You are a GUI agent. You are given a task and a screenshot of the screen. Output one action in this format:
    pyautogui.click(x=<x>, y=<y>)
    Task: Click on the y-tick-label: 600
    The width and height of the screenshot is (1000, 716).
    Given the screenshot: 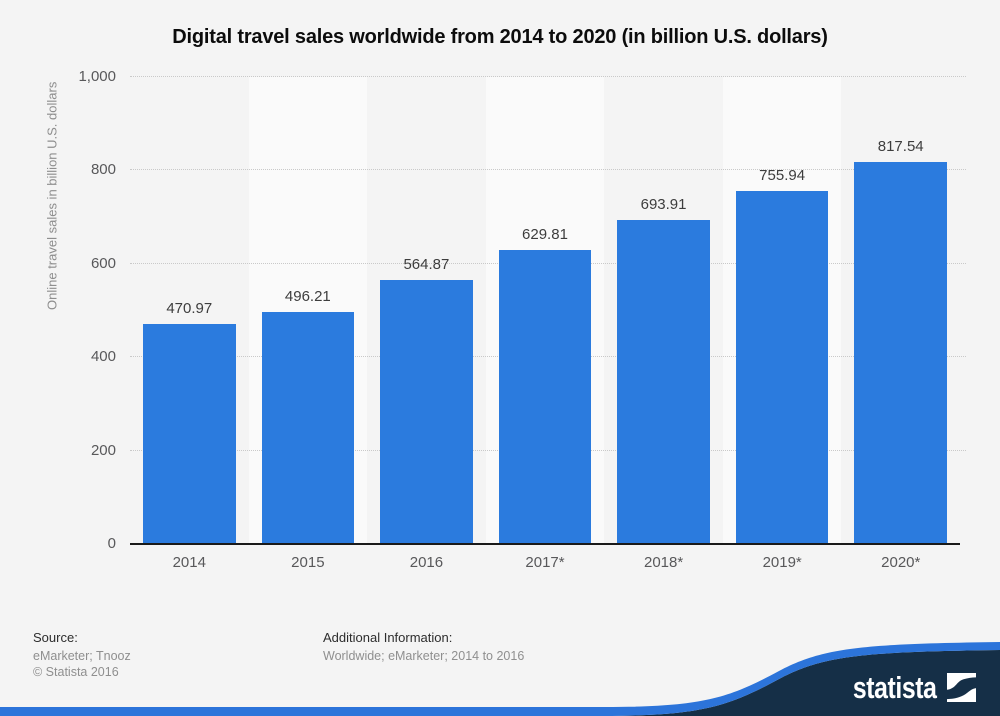 What is the action you would take?
    pyautogui.click(x=103, y=263)
    